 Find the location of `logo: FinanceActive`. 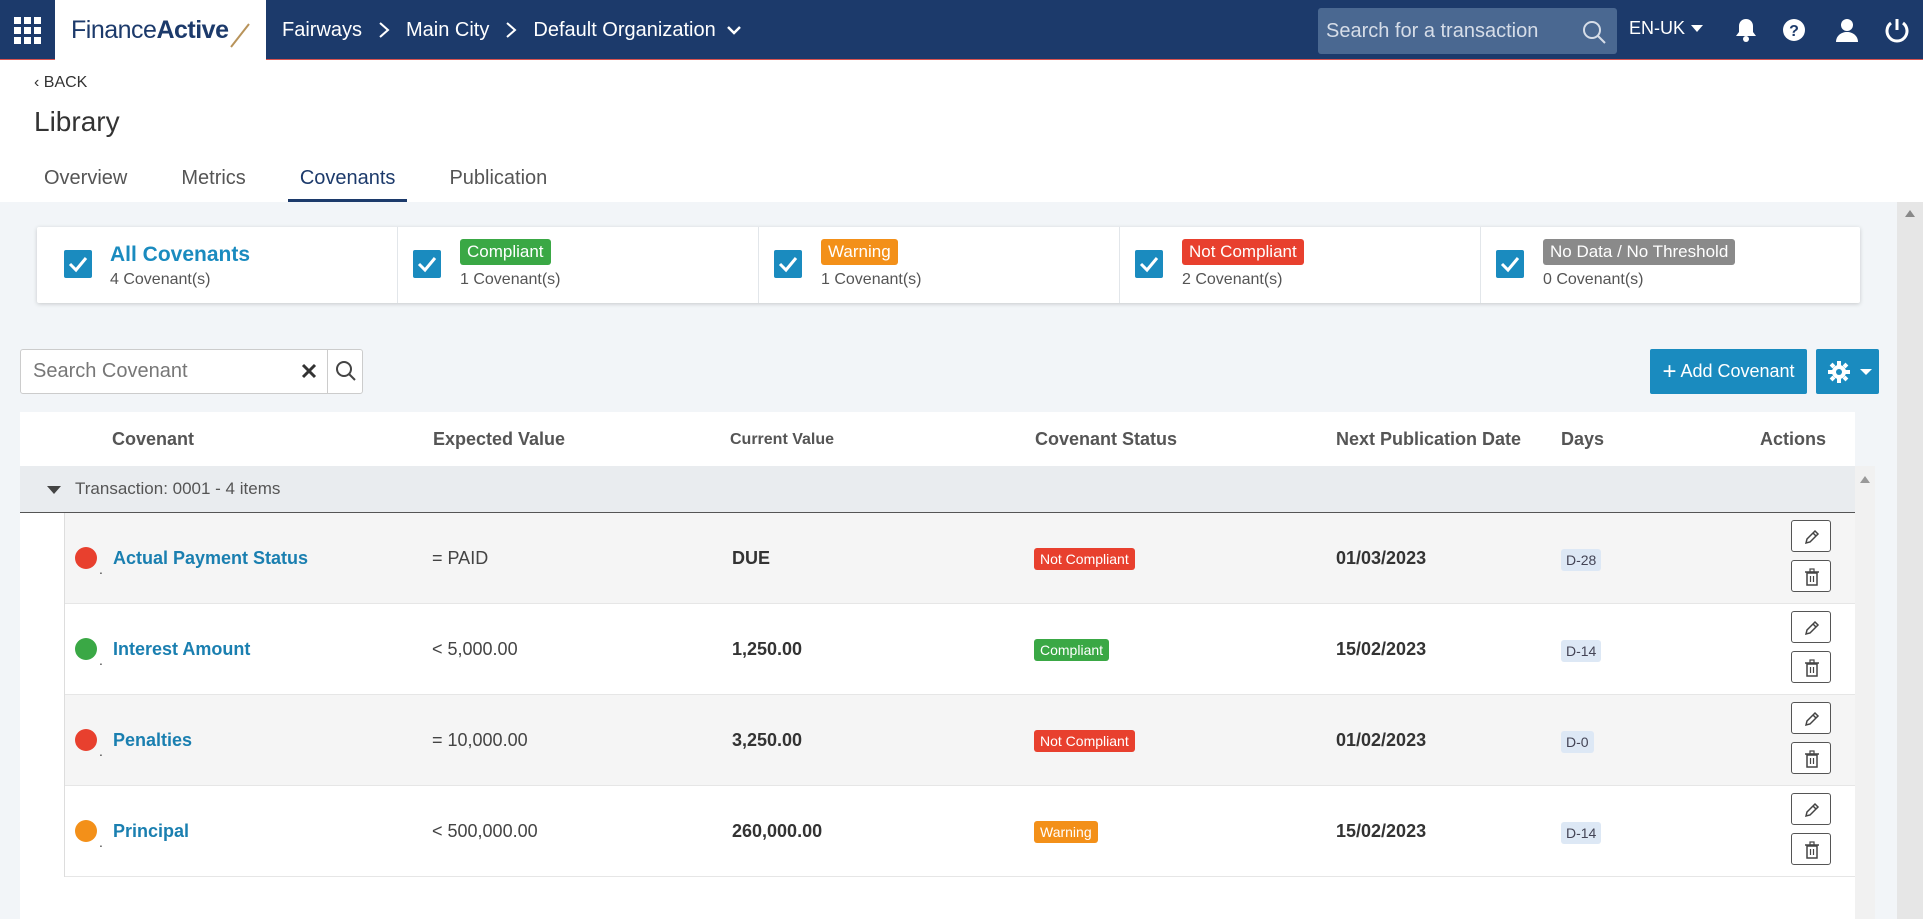

logo: FinanceActive is located at coordinates (160, 30).